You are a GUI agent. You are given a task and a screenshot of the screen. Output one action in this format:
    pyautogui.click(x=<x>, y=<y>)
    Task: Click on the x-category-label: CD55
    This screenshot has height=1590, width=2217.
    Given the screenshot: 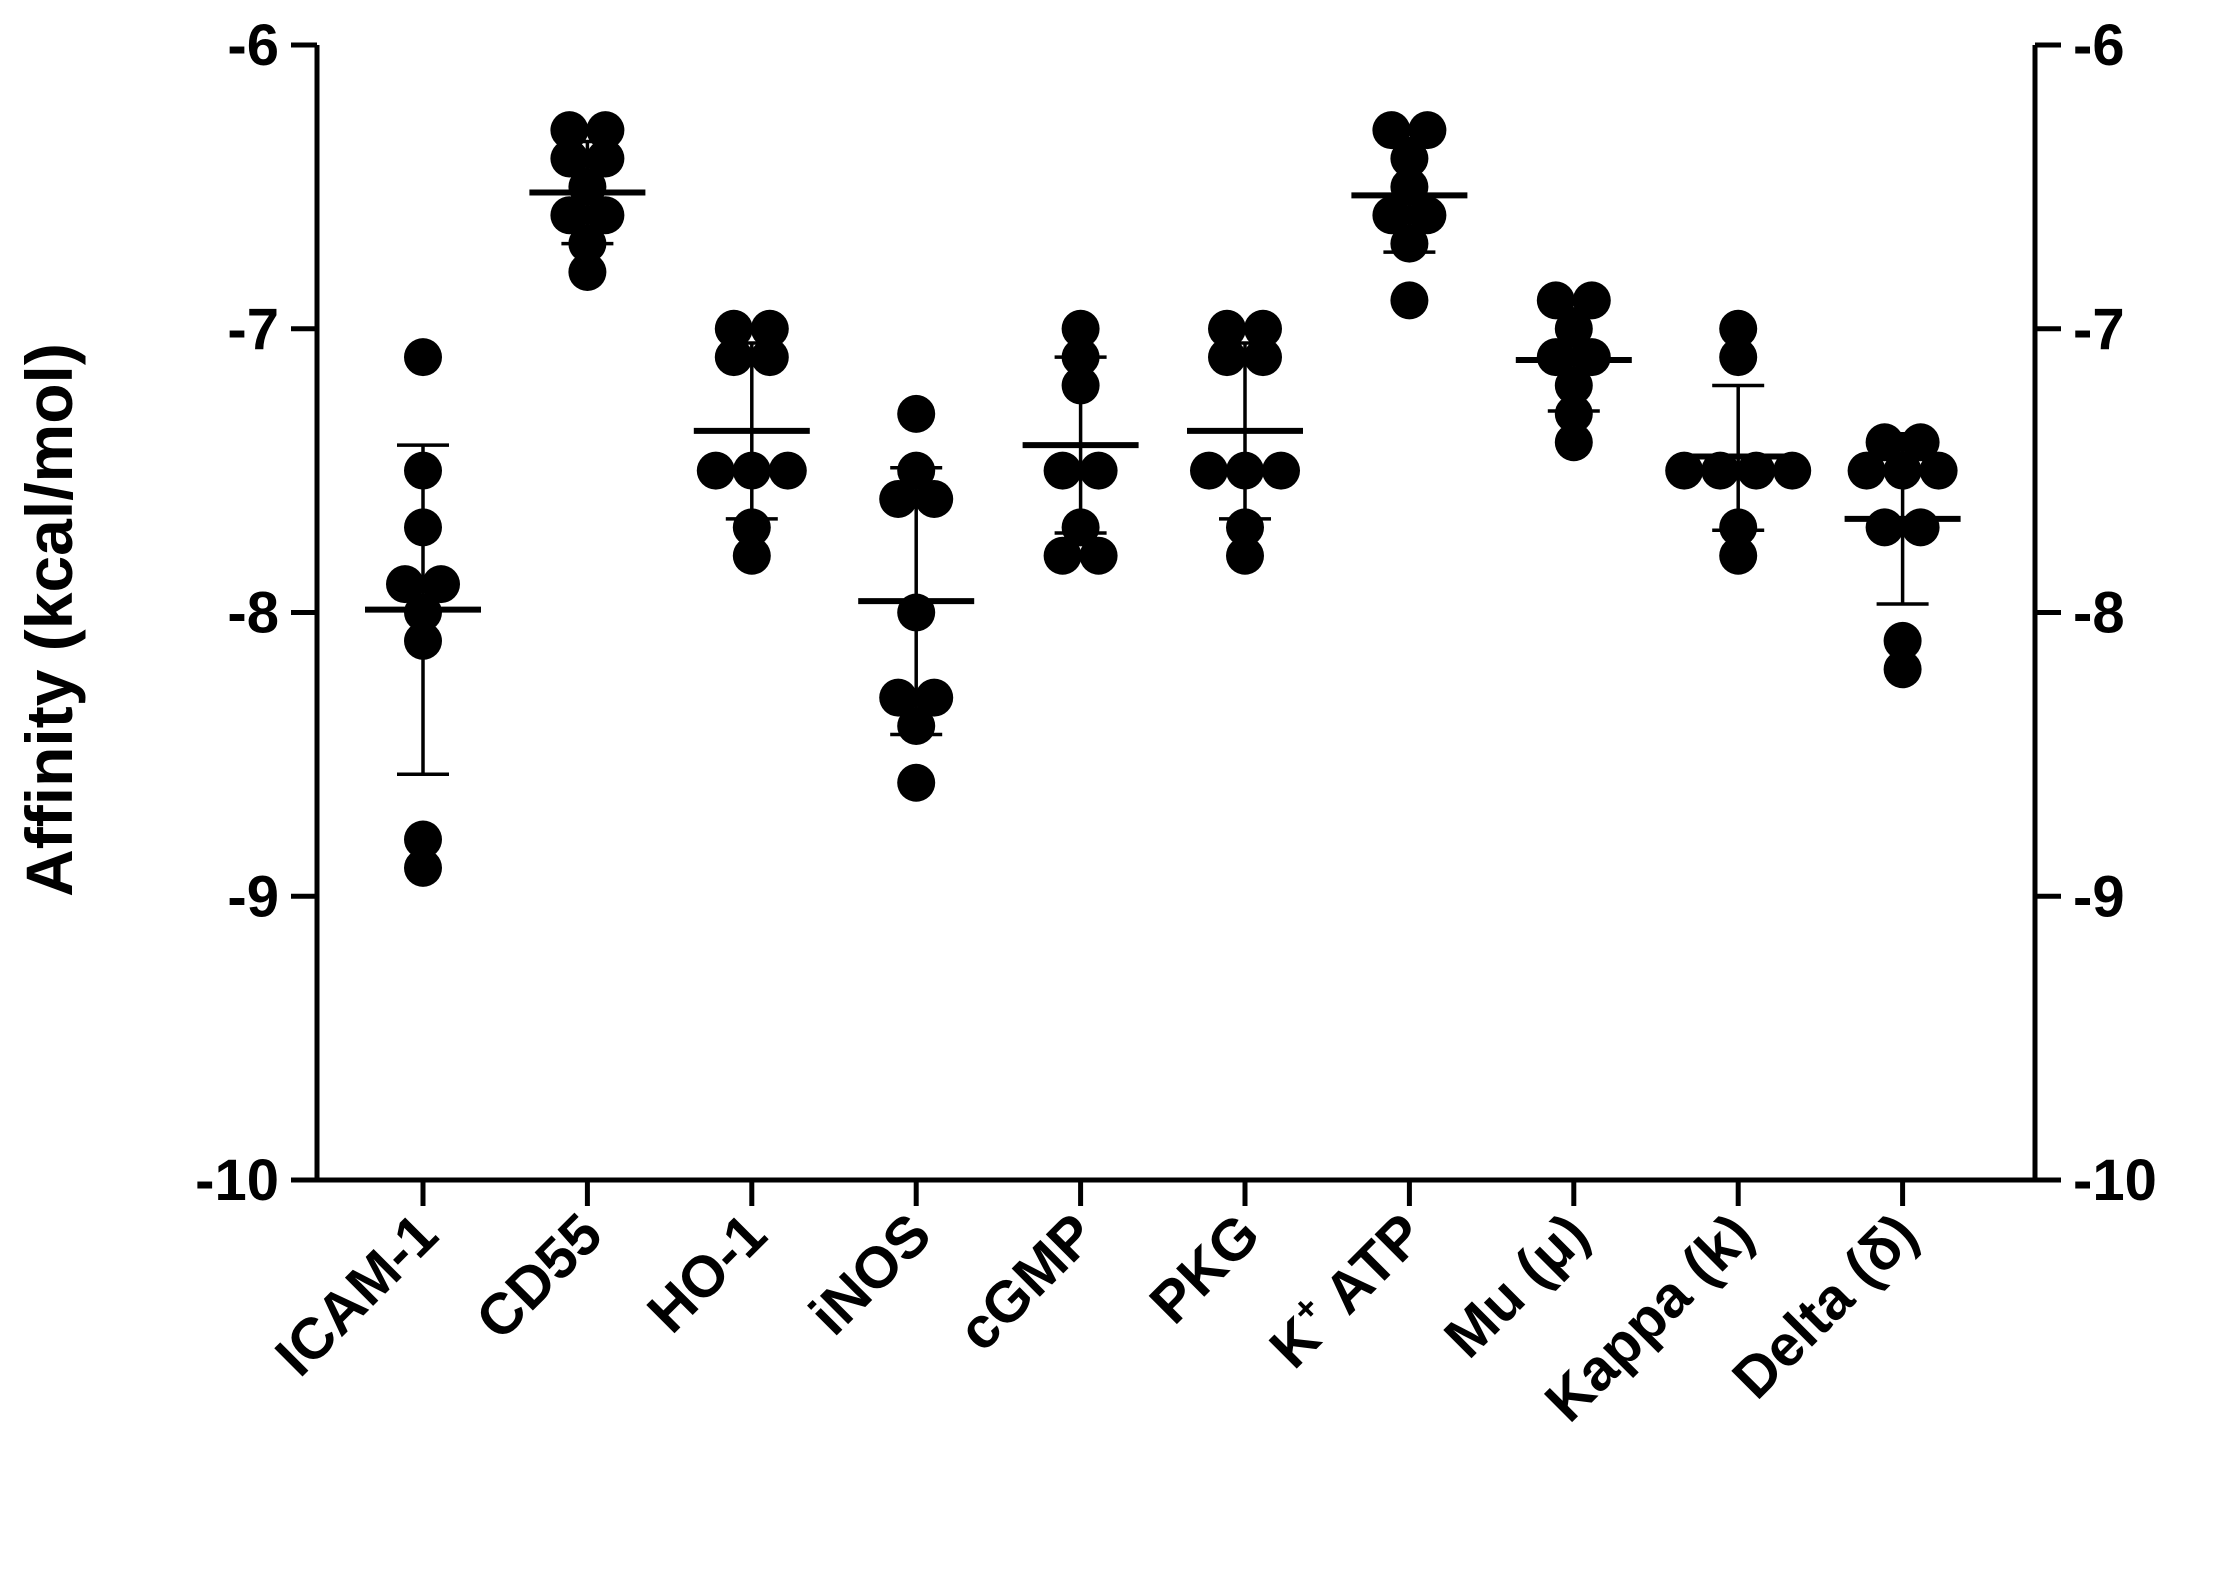 What is the action you would take?
    pyautogui.click(x=539, y=1276)
    